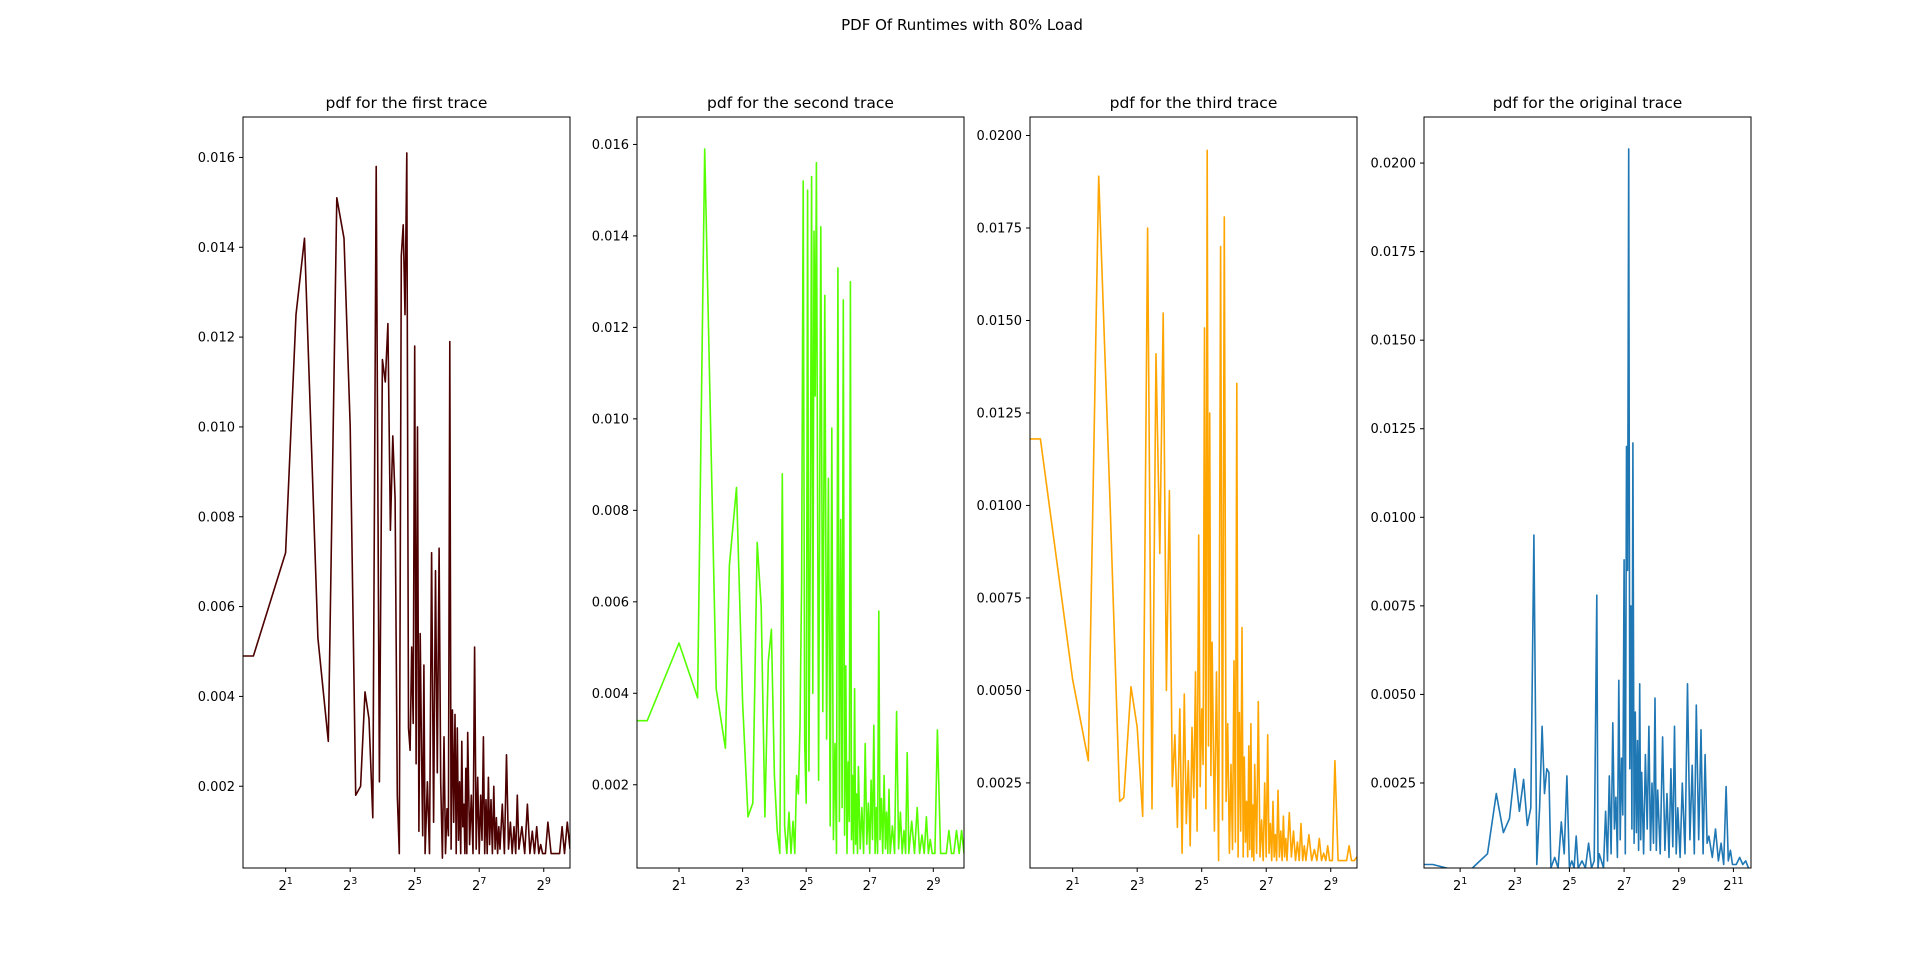 This screenshot has height=961, width=1920. I want to click on subplot-title-1: pdf for the first trace, so click(407, 103).